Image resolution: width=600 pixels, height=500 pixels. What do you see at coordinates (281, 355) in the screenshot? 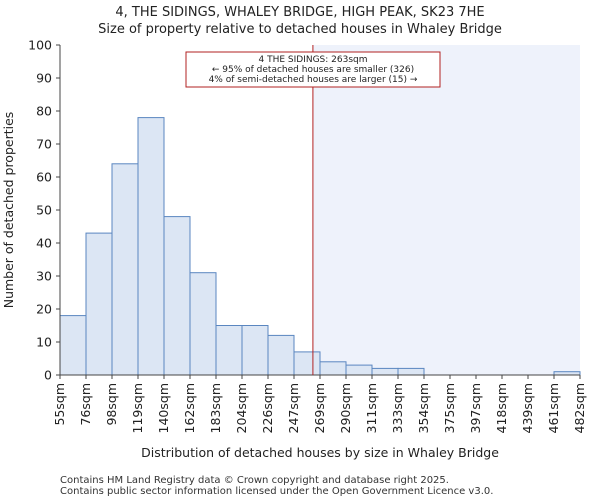
I see `bar-226sqm` at bounding box center [281, 355].